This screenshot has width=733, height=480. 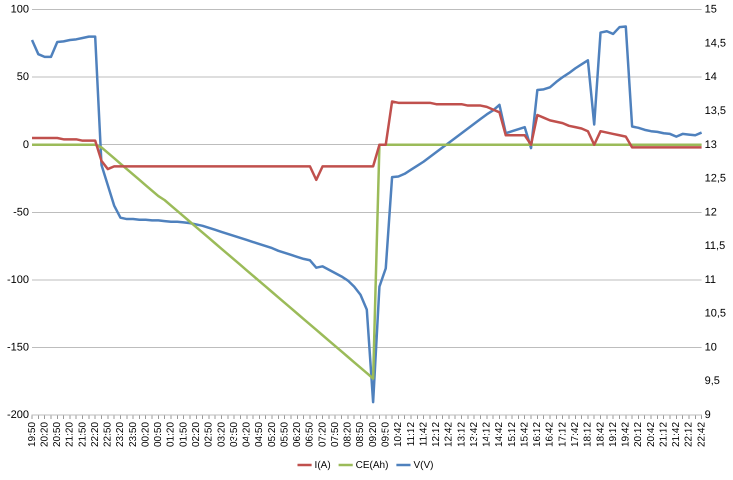 I want to click on x-tick-label: 22:20, so click(x=95, y=435).